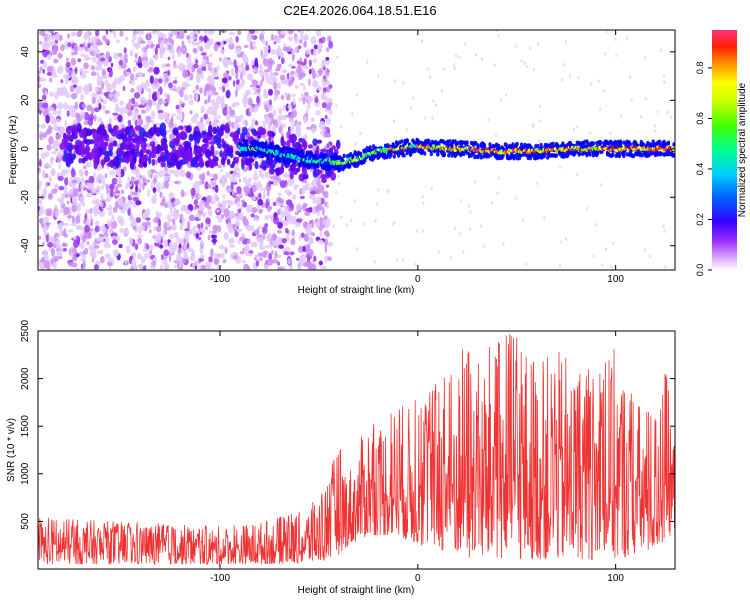  Describe the element at coordinates (25, 521) in the screenshot. I see `snr-y-tick-label: 500` at that location.